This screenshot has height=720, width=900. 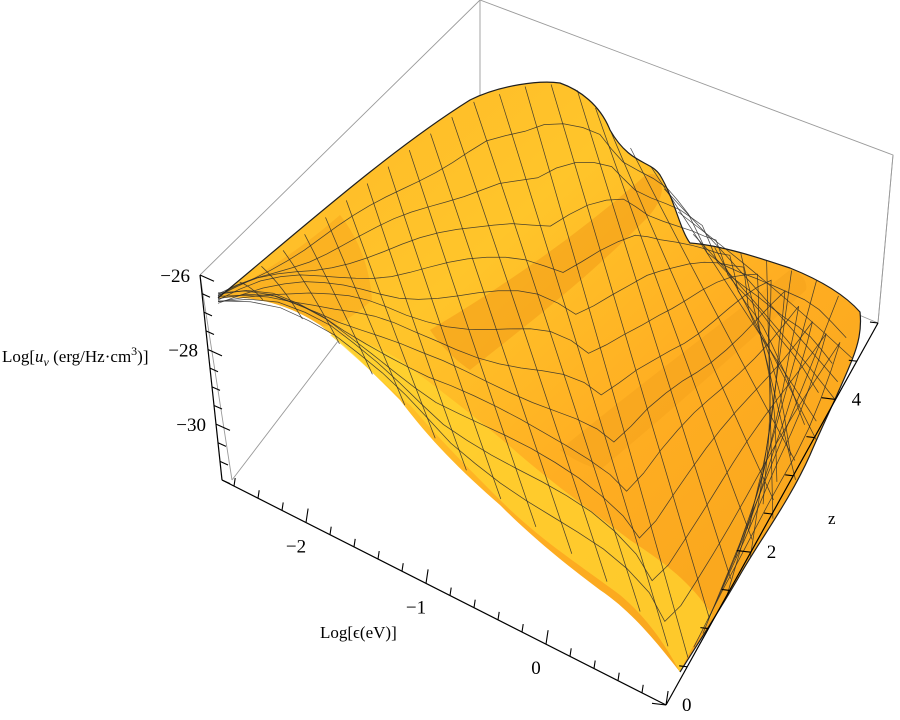 What do you see at coordinates (832, 518) in the screenshot?
I see `y-axis-title: z` at bounding box center [832, 518].